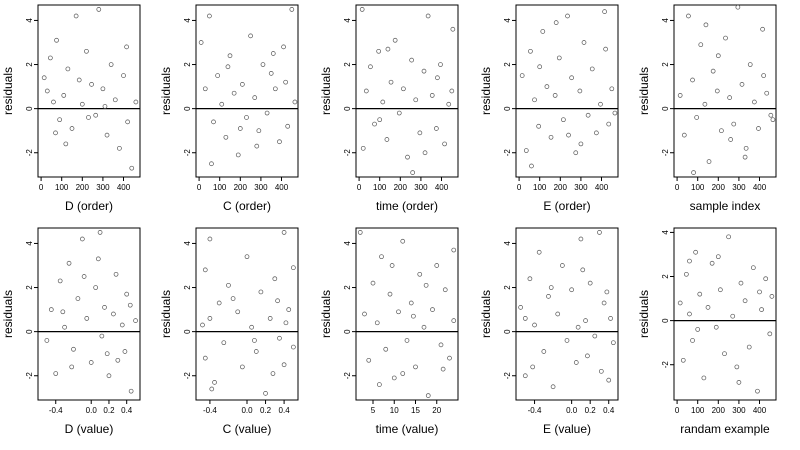  What do you see at coordinates (229, 108) in the screenshot?
I see `residual-panel-2: -2 0 2 4 0 100 200 300 400 C (order) residuals` at bounding box center [229, 108].